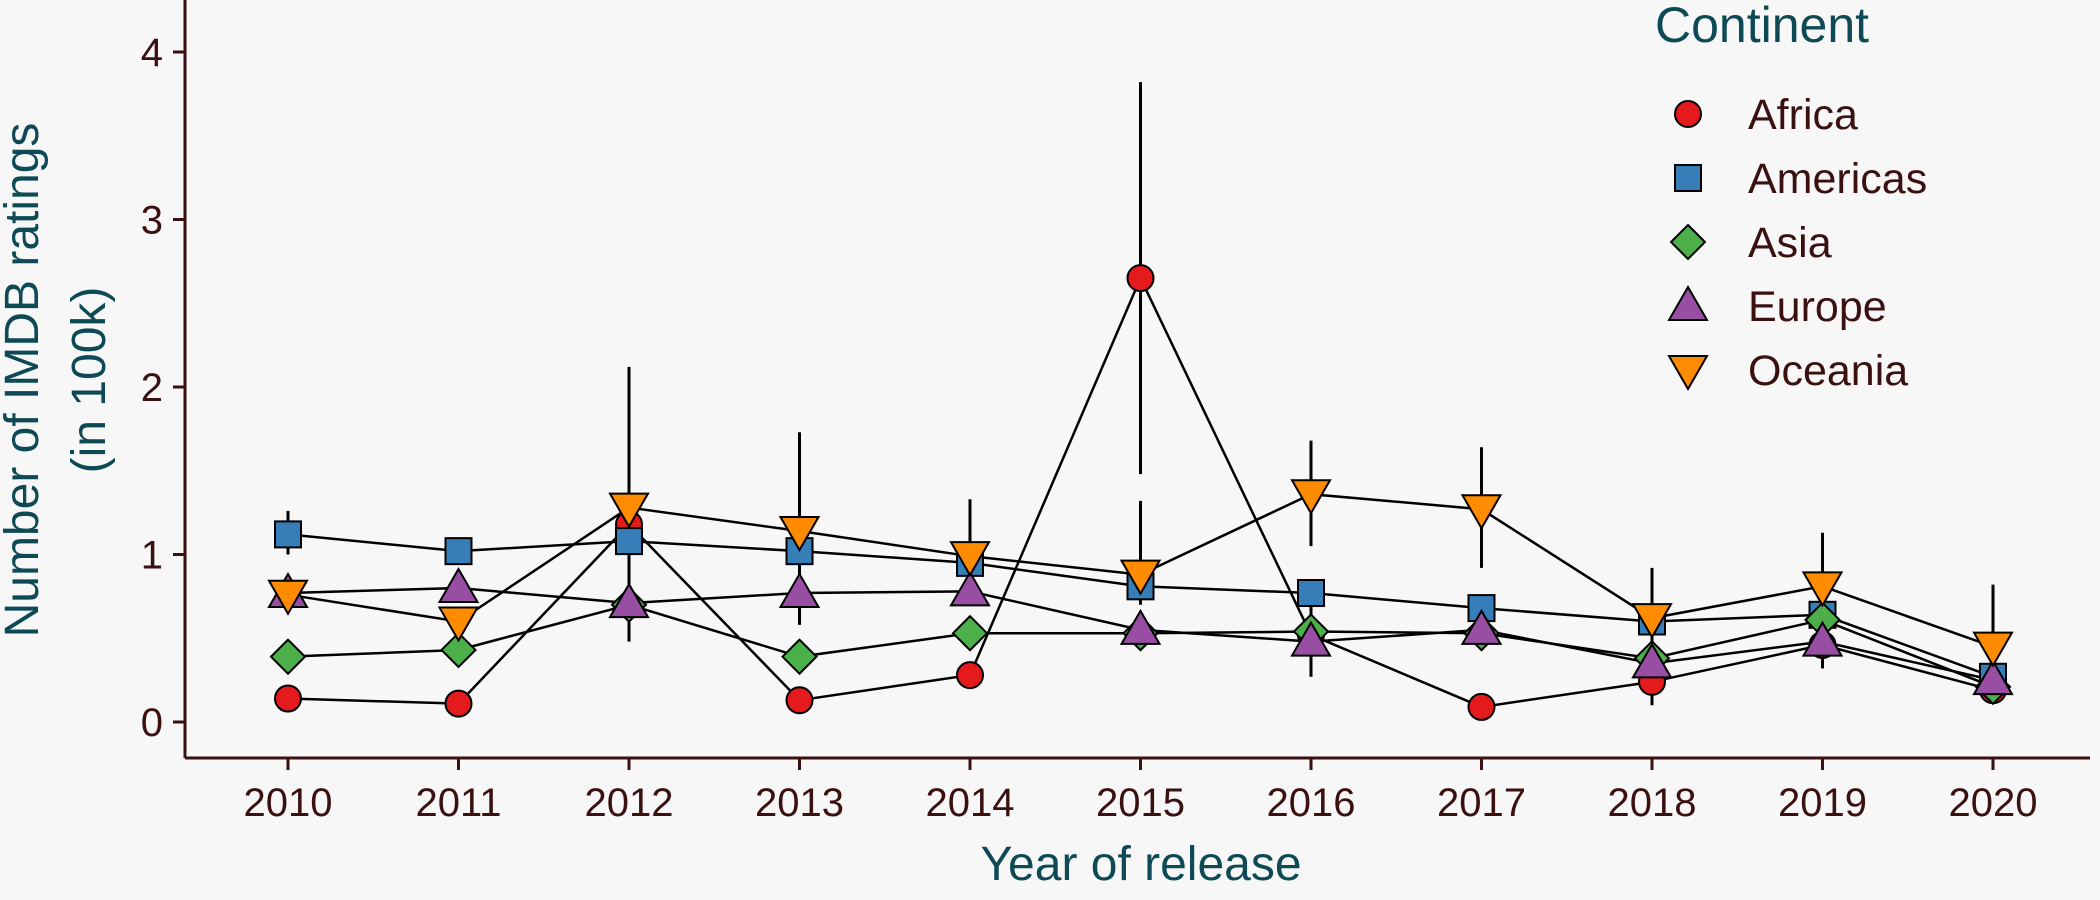 The width and height of the screenshot is (2100, 900). I want to click on y-tick-label-2: 2, so click(152, 388).